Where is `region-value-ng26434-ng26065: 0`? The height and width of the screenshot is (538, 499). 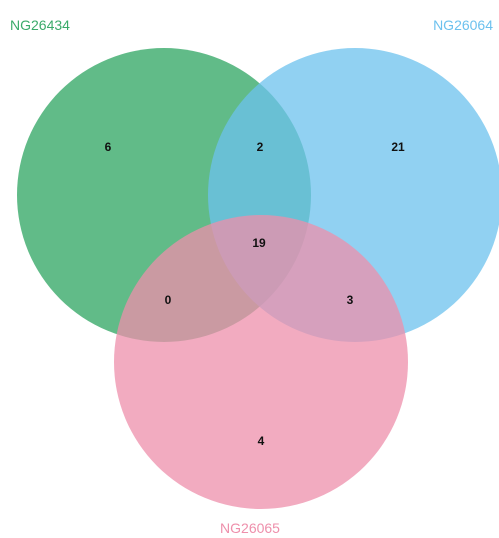
region-value-ng26434-ng26065: 0 is located at coordinates (168, 300).